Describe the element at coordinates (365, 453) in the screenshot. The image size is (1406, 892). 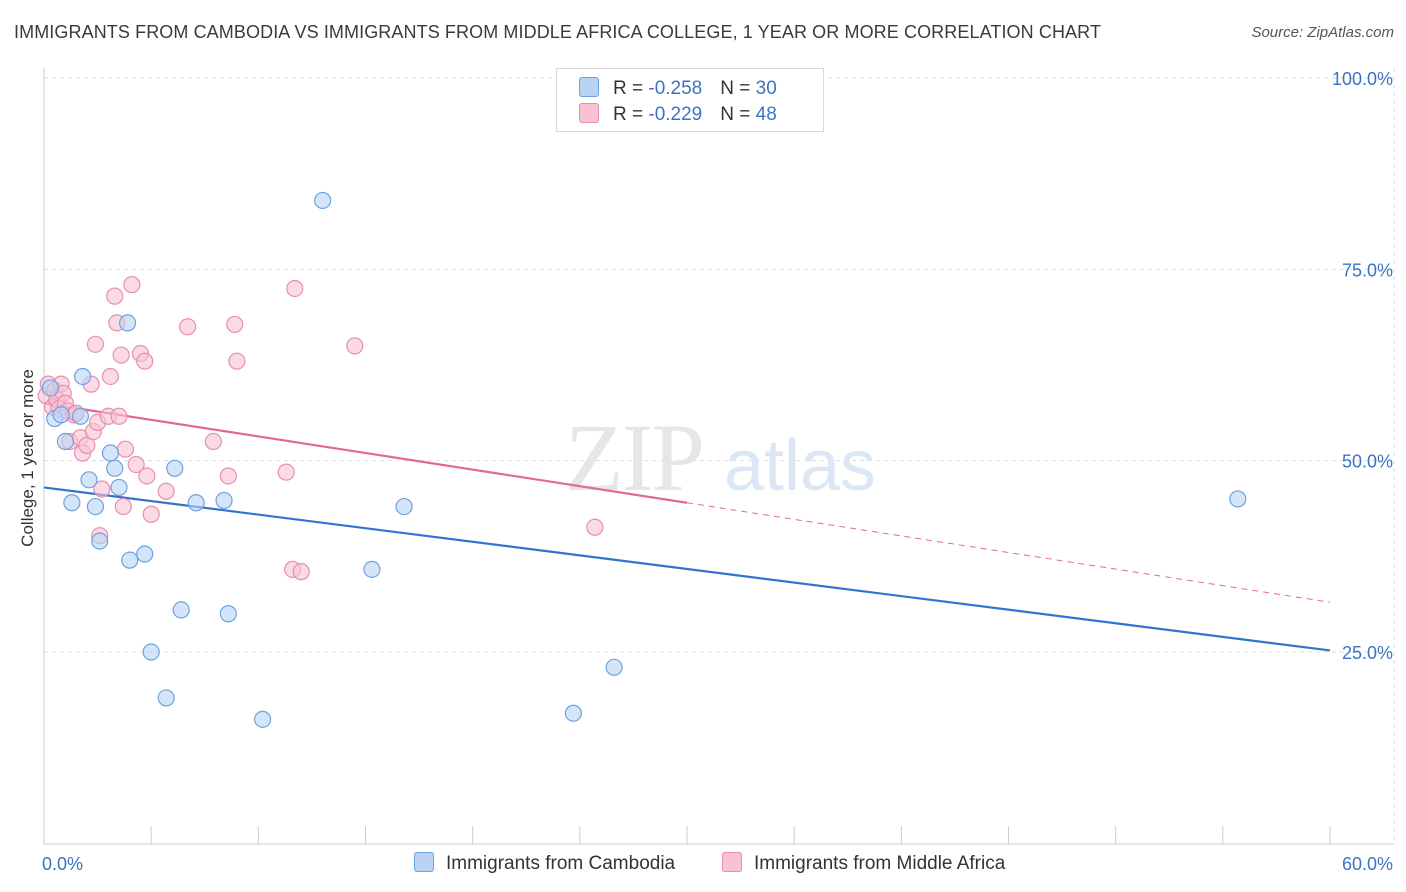
I see `trend-line-middle-africa` at that location.